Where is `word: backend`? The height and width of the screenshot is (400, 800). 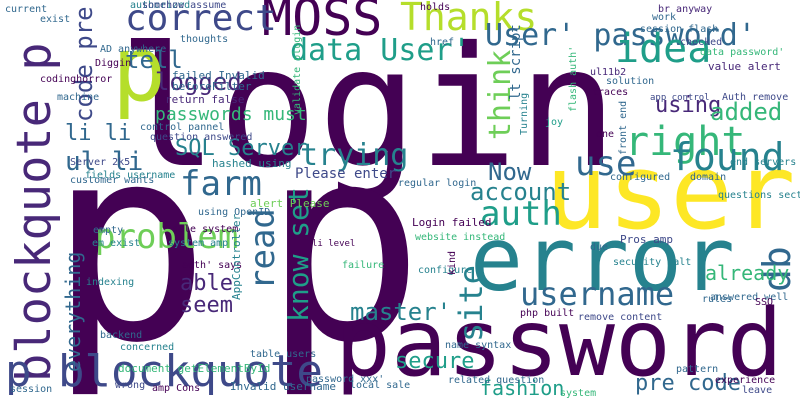 word: backend is located at coordinates (121, 335).